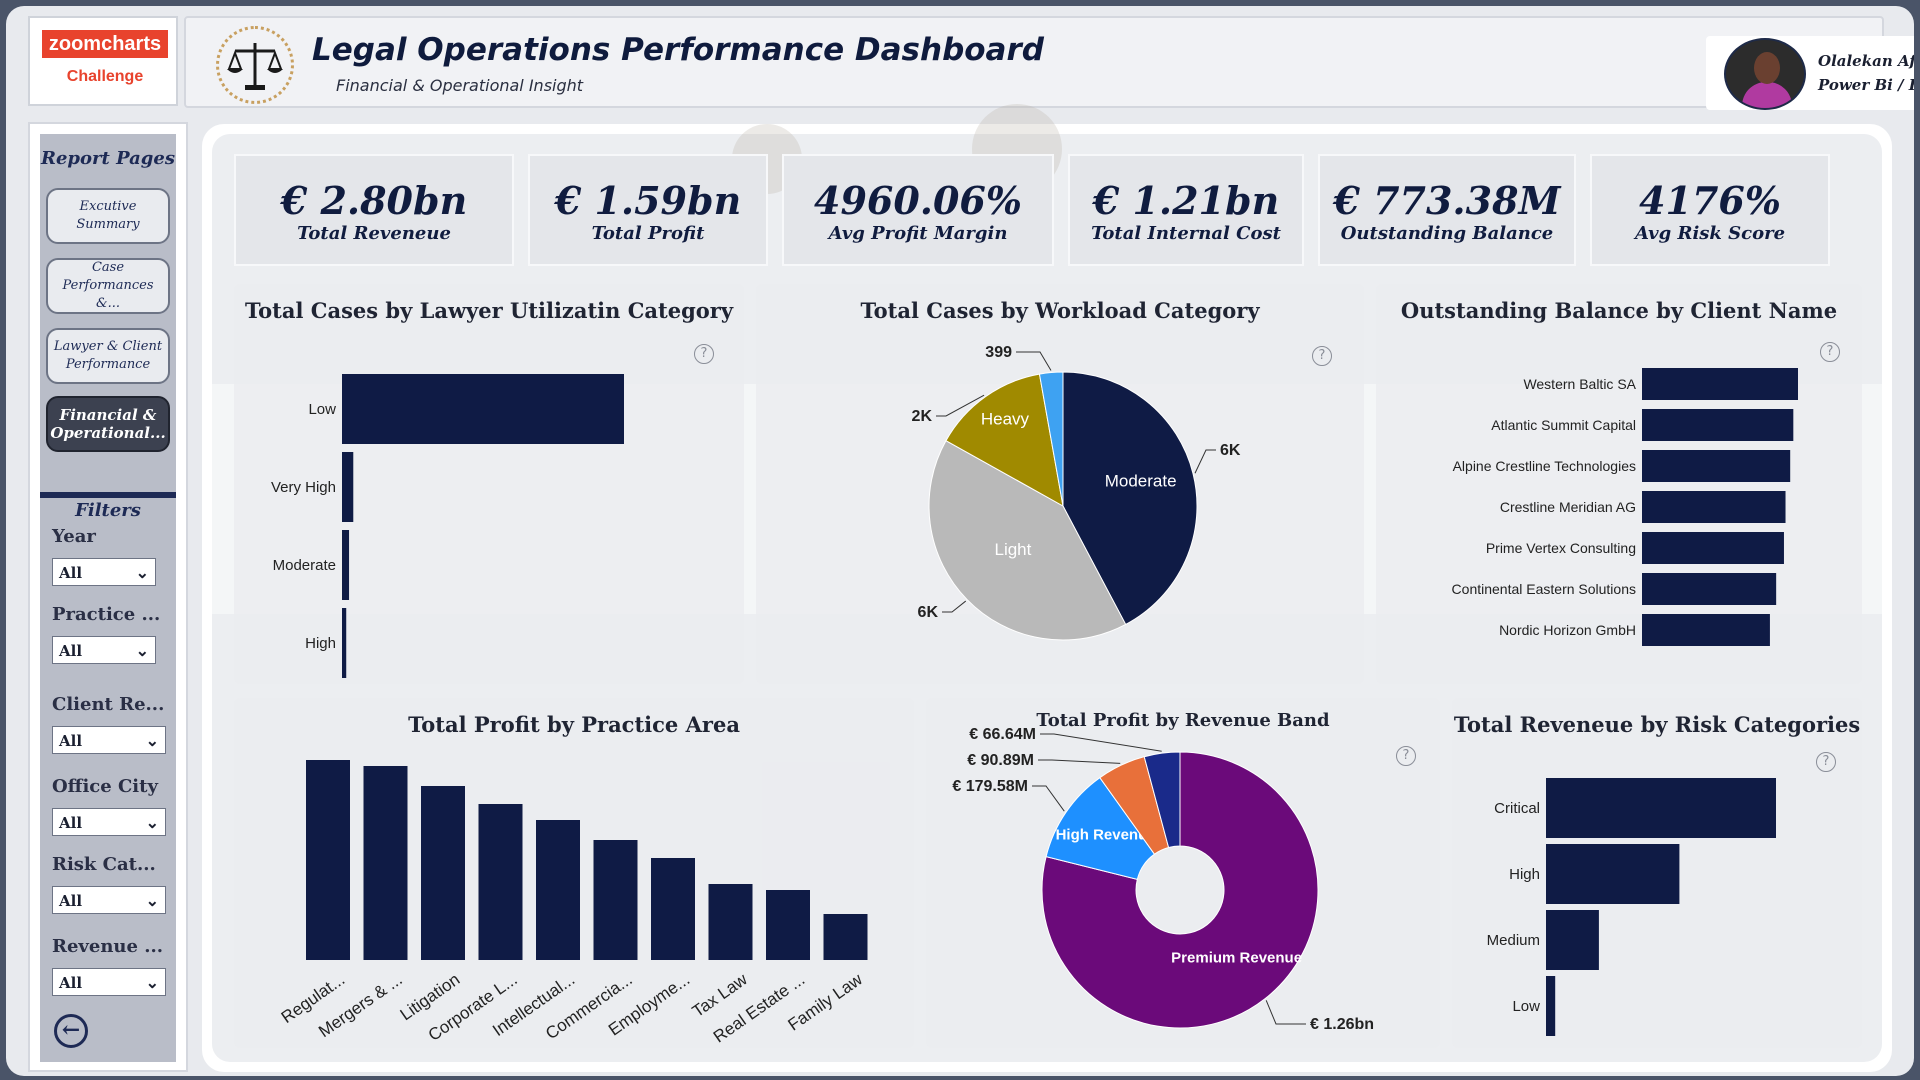 This screenshot has height=1080, width=1920. What do you see at coordinates (320, 643) in the screenshot?
I see `bar-label: High` at bounding box center [320, 643].